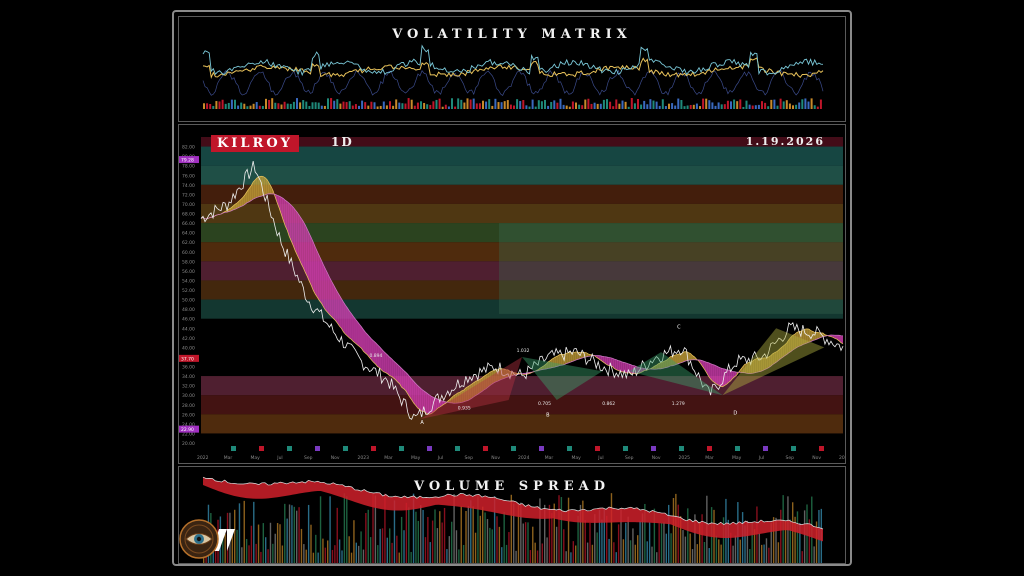 The image size is (1024, 576). Describe the element at coordinates (189, 160) in the screenshot. I see `price-badge` at that location.